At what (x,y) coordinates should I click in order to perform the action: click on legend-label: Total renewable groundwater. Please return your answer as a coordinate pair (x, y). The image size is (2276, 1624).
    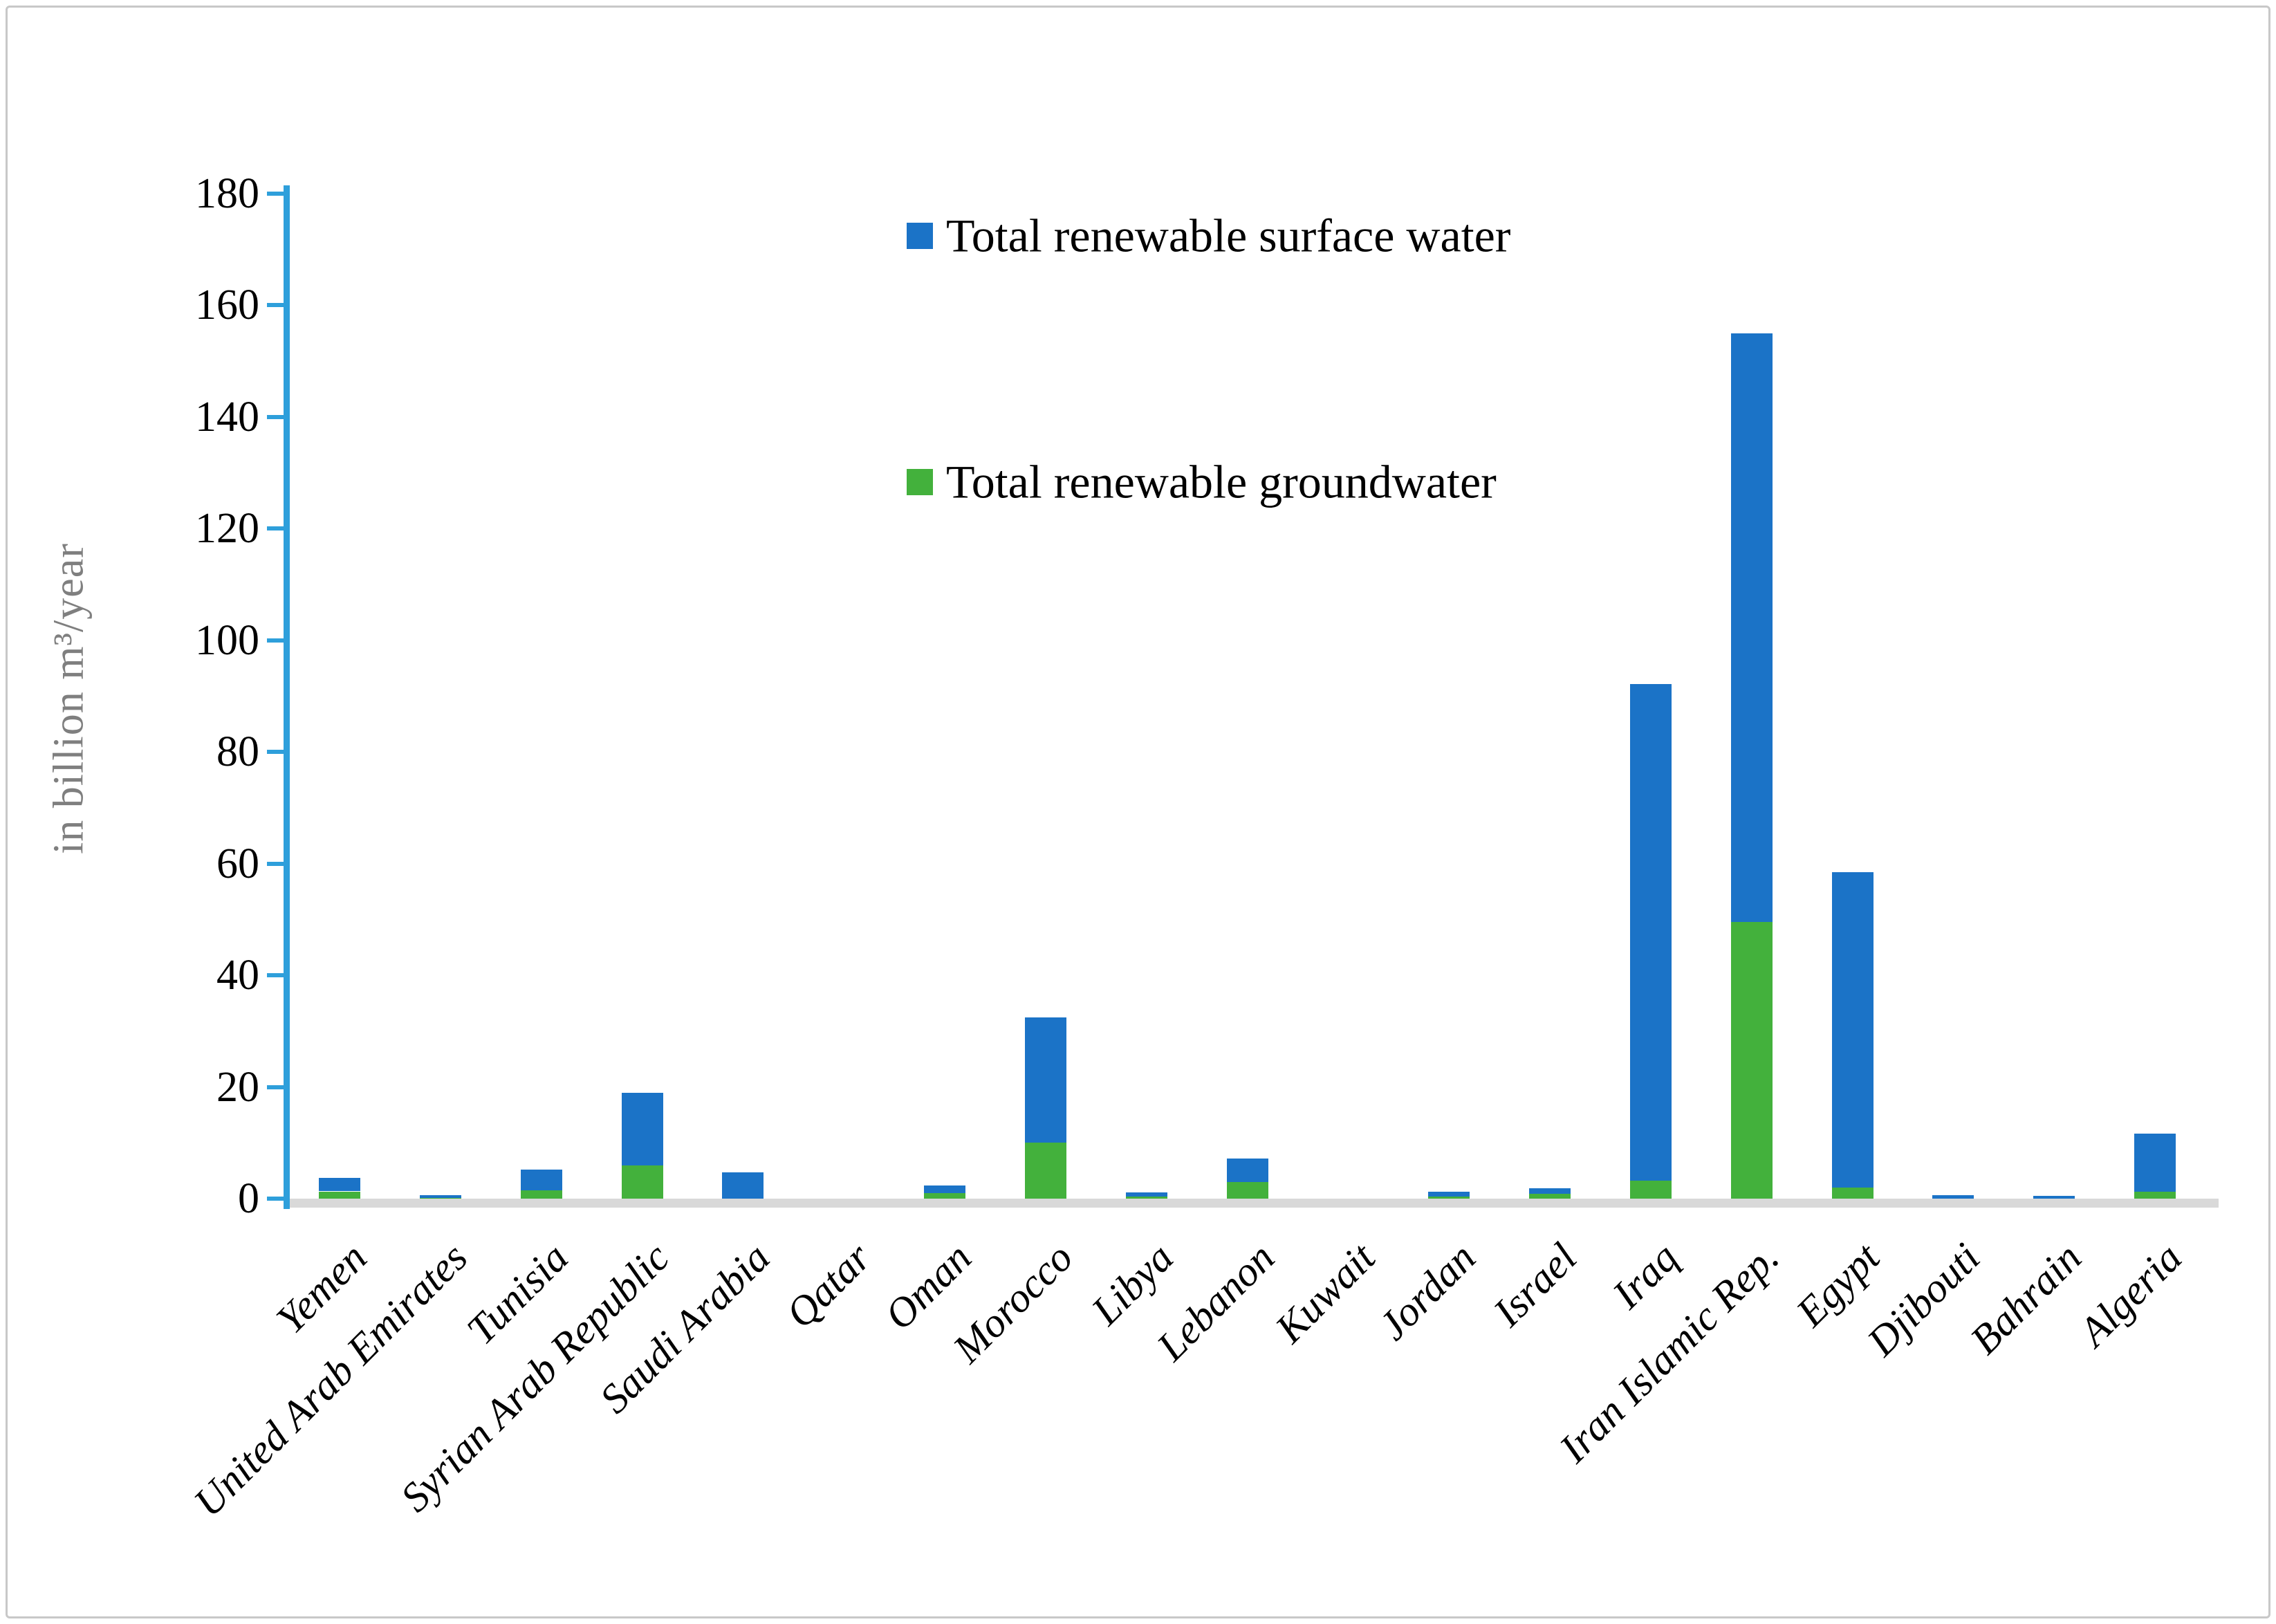
    Looking at the image, I should click on (1221, 481).